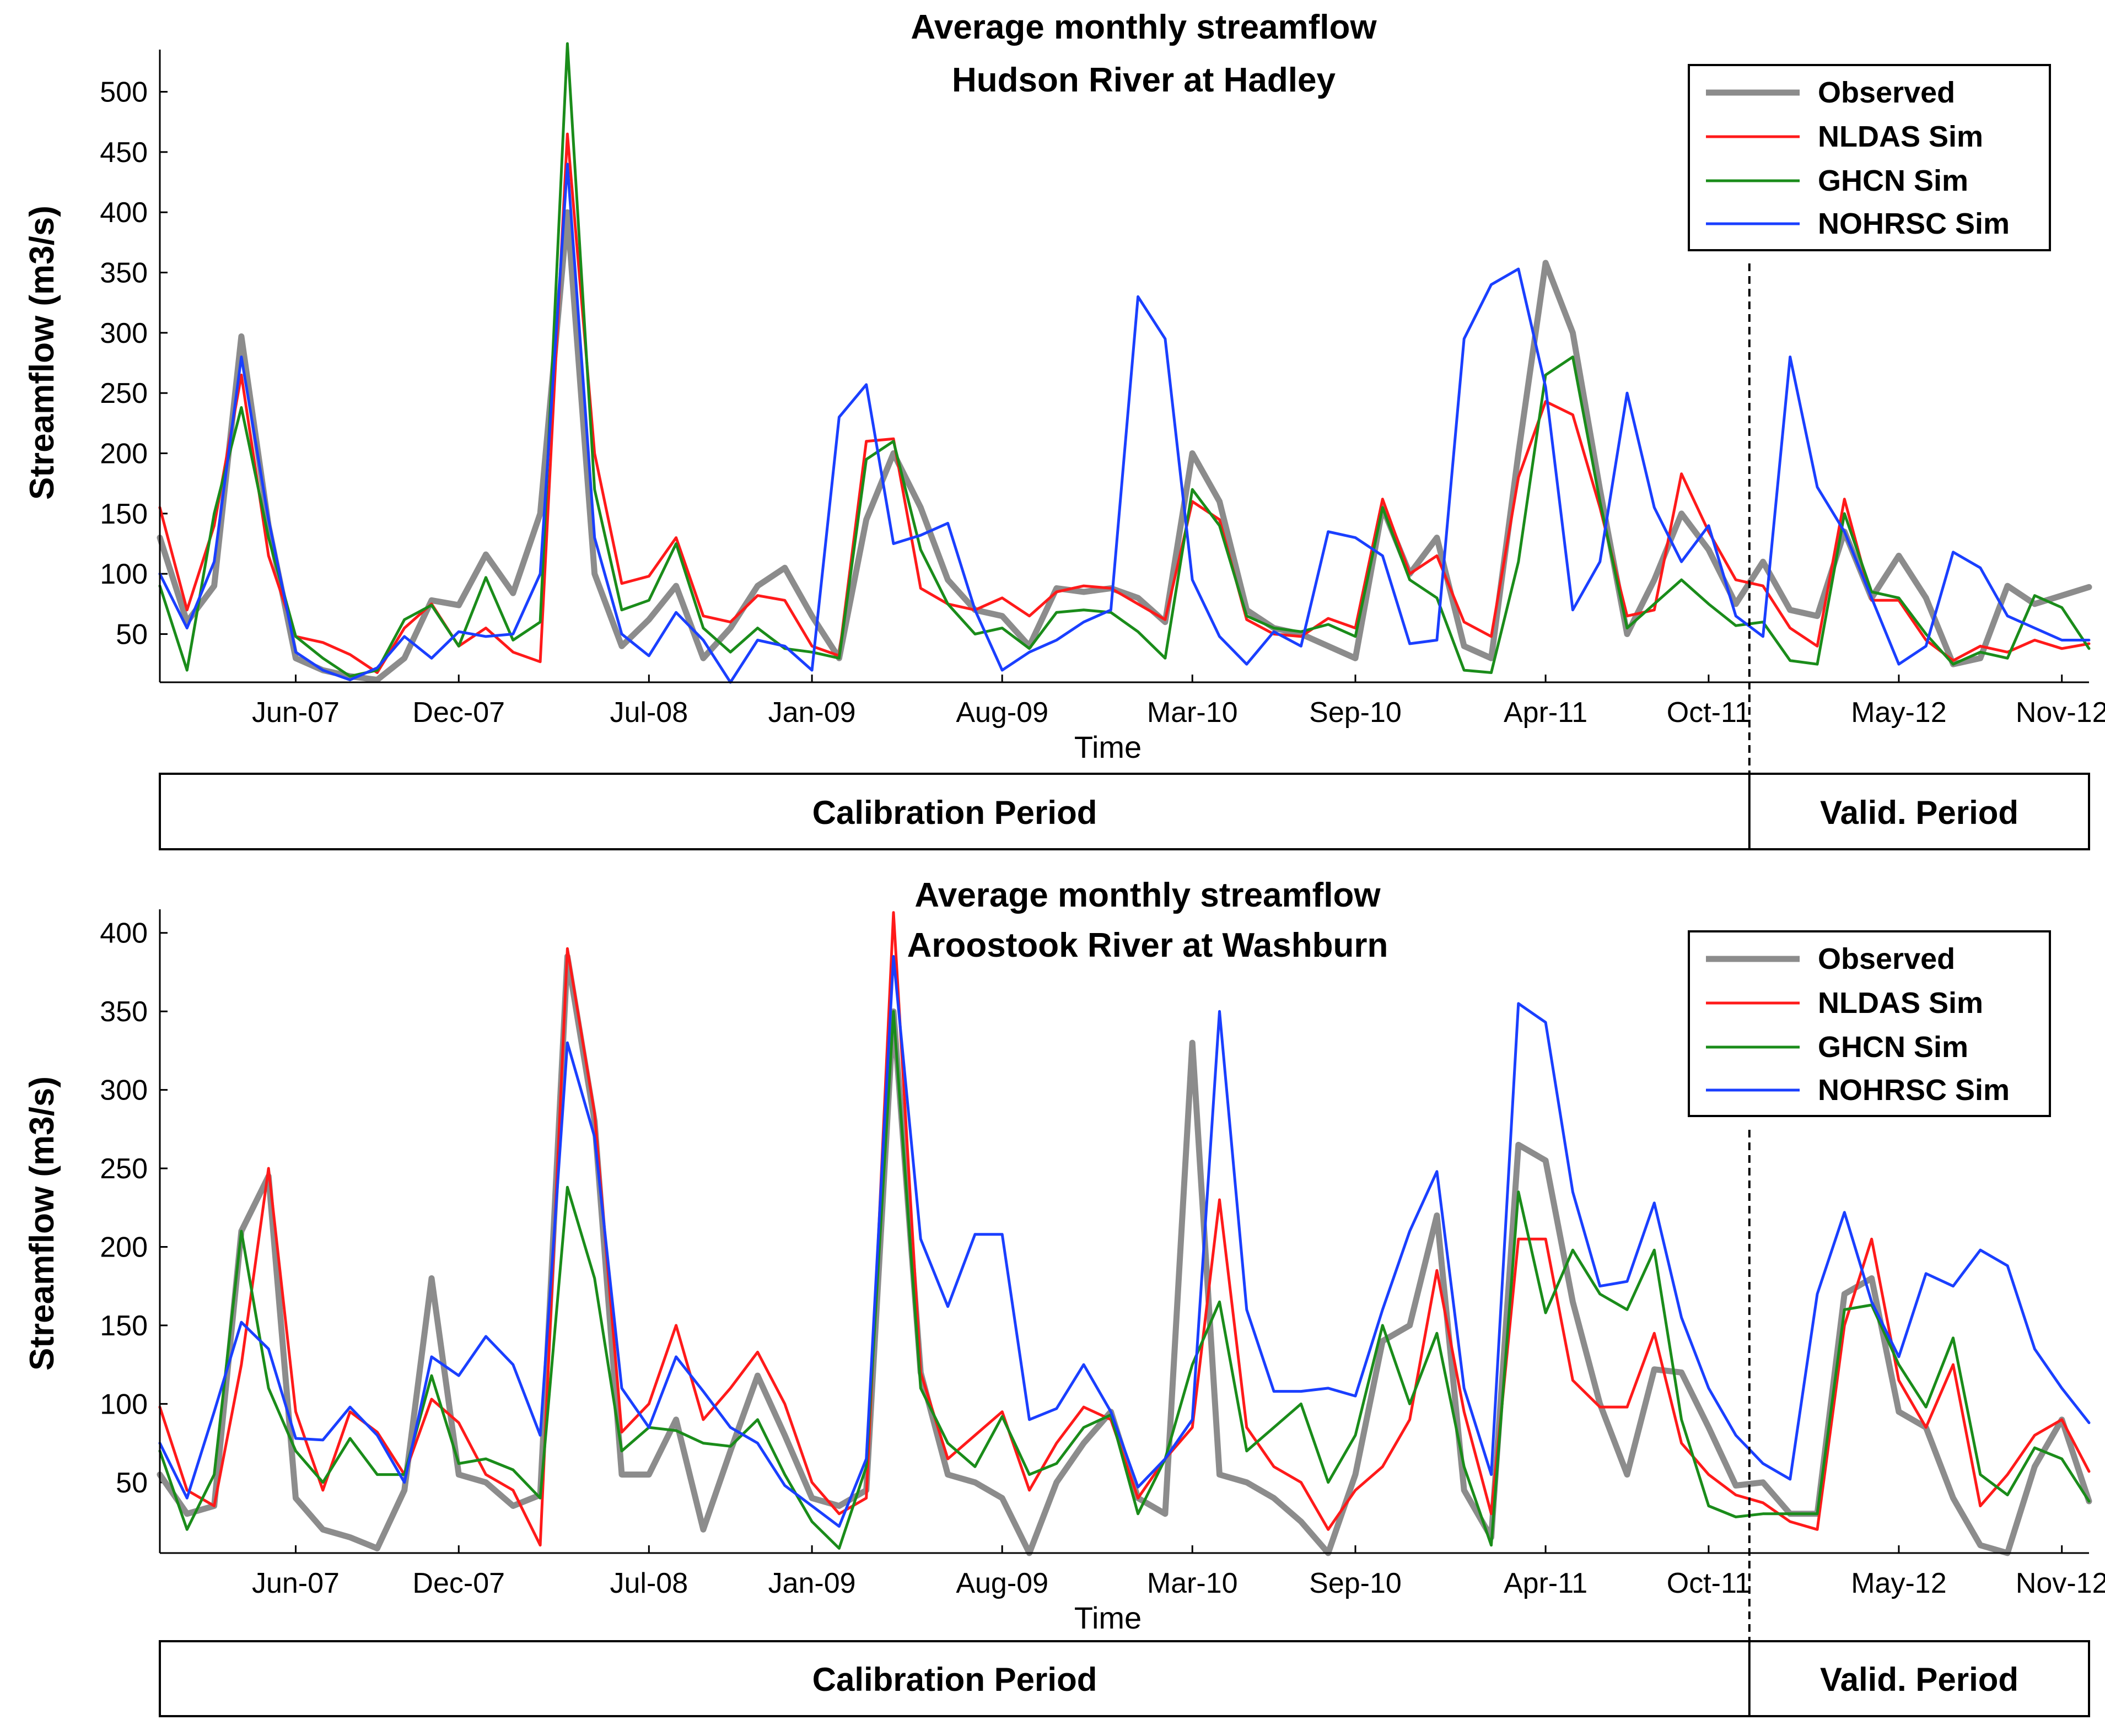 Image resolution: width=2105 pixels, height=1736 pixels. What do you see at coordinates (1147, 945) in the screenshot?
I see `chart-subtitle: Aroostook River at Washburn` at bounding box center [1147, 945].